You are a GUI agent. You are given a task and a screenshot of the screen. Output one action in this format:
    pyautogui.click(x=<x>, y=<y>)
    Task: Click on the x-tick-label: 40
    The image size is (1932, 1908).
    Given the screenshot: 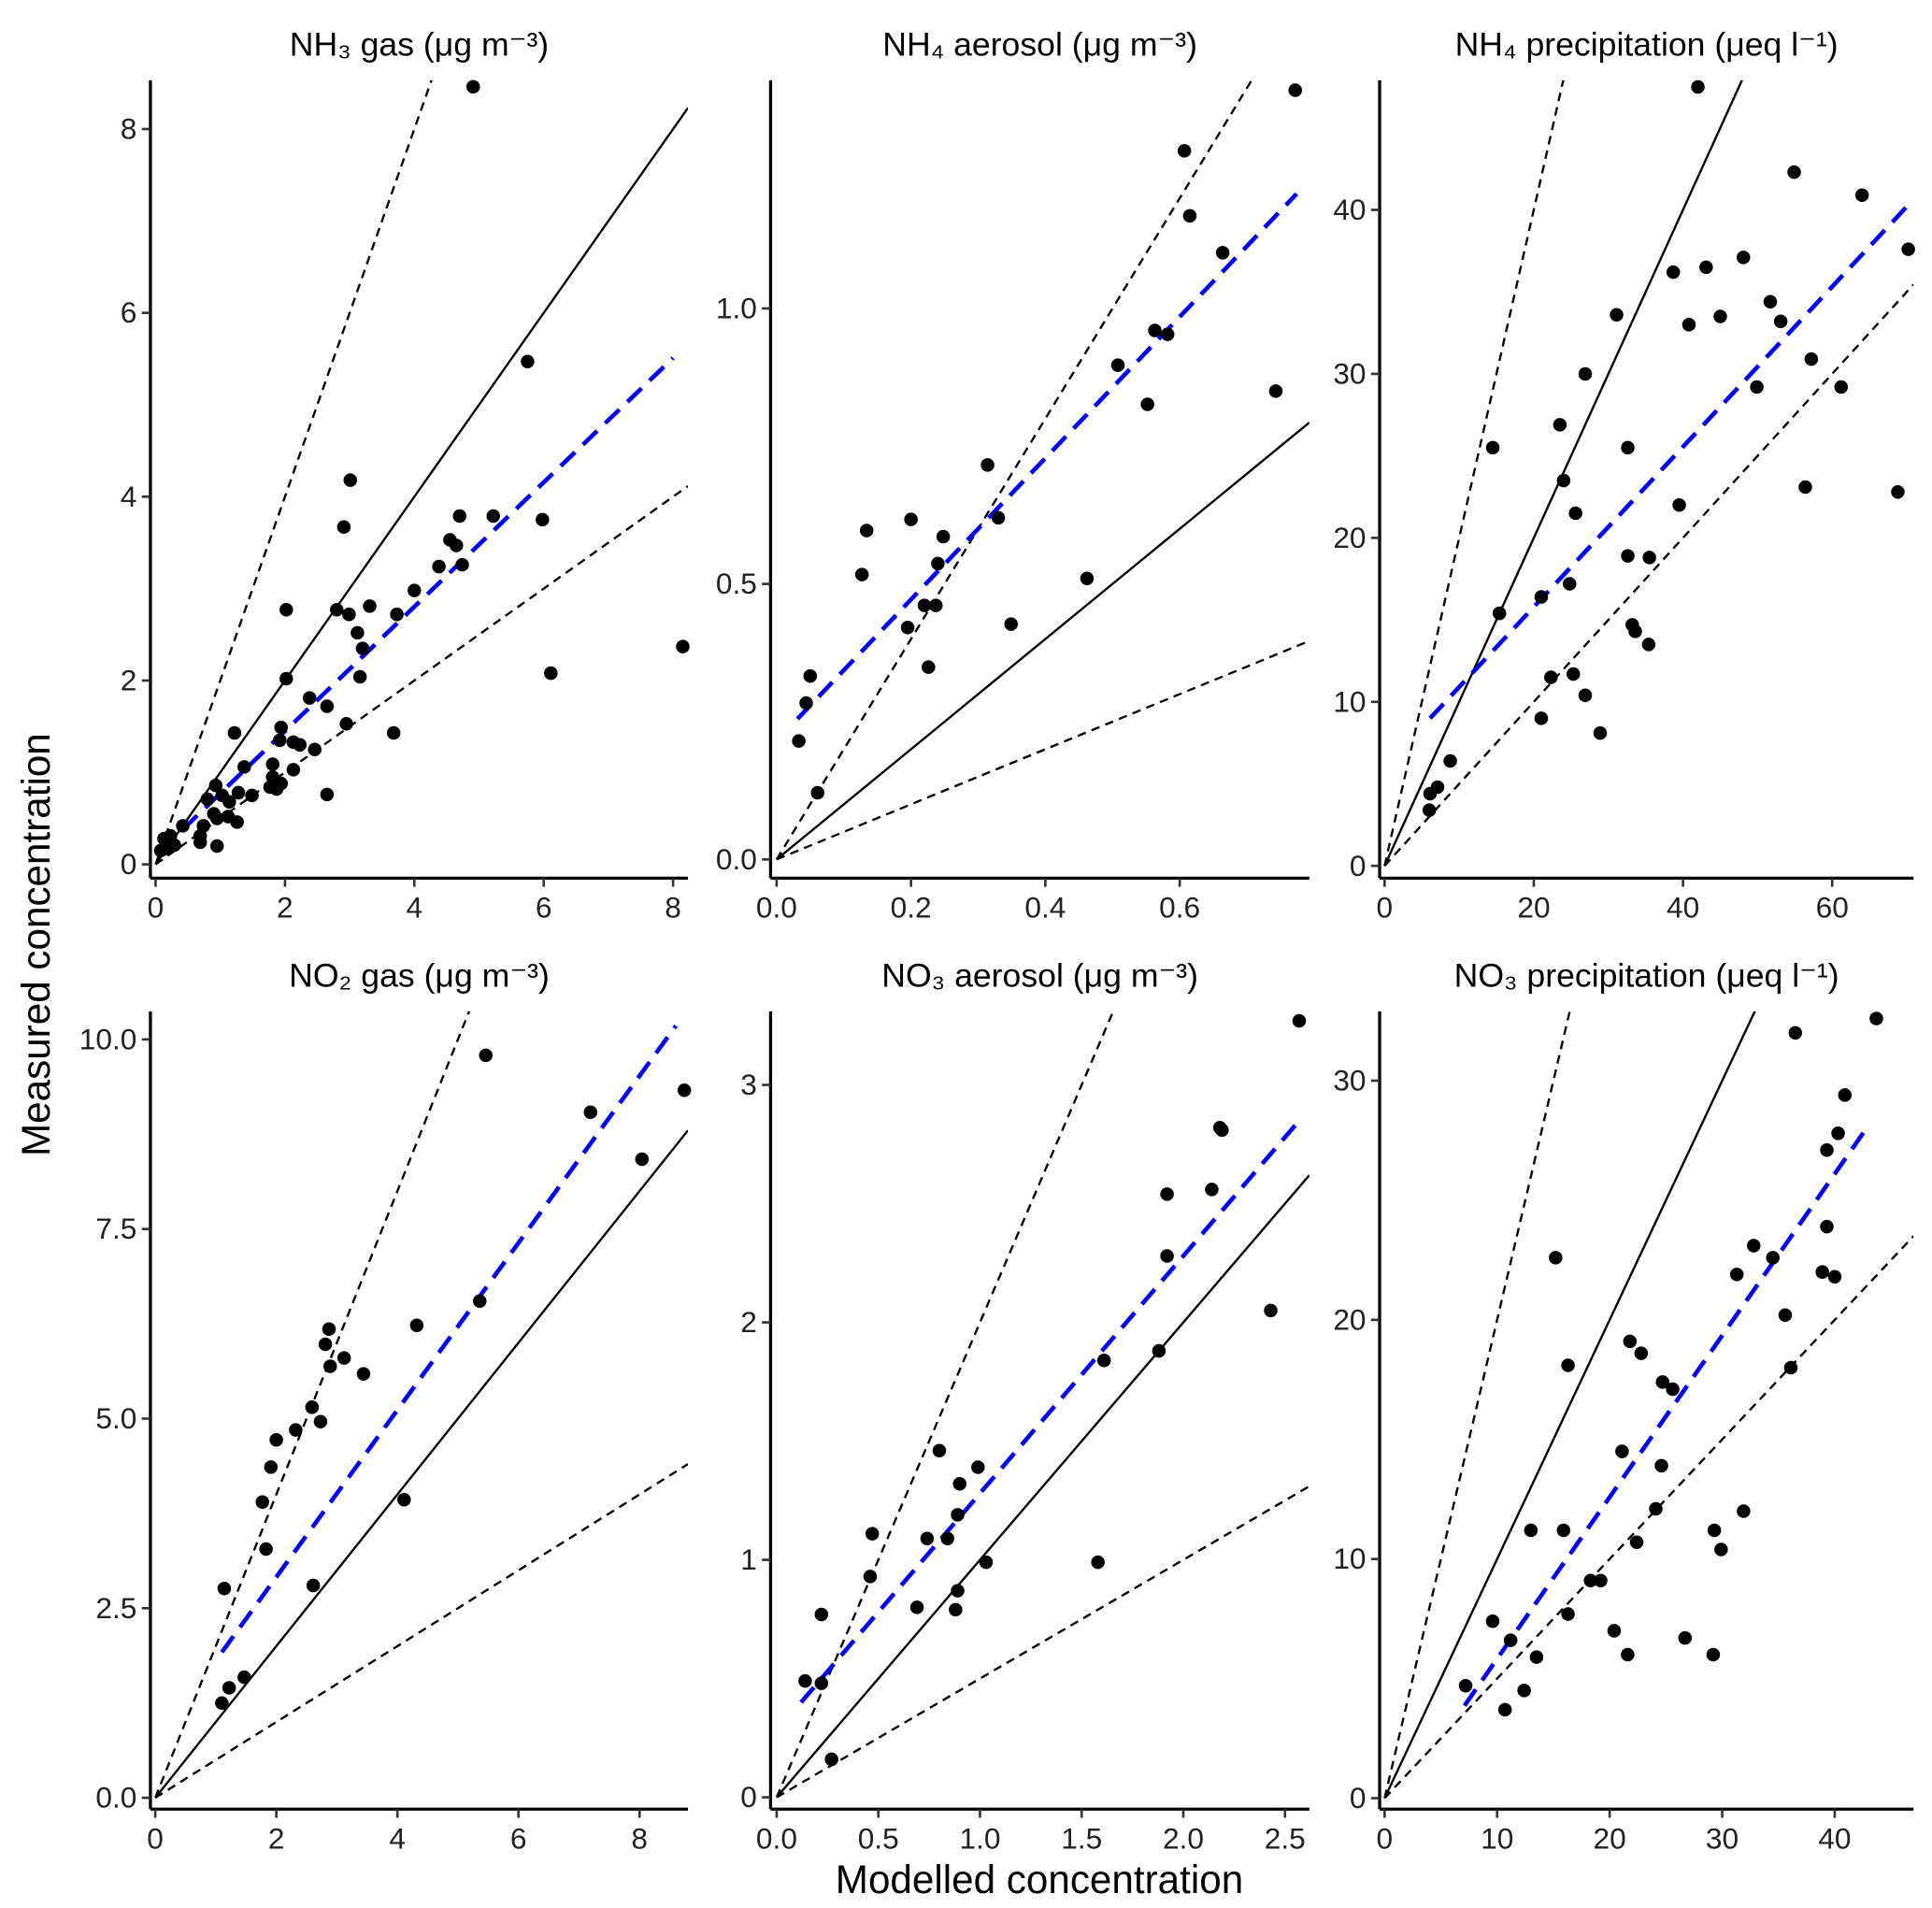 What is the action you would take?
    pyautogui.click(x=1683, y=908)
    